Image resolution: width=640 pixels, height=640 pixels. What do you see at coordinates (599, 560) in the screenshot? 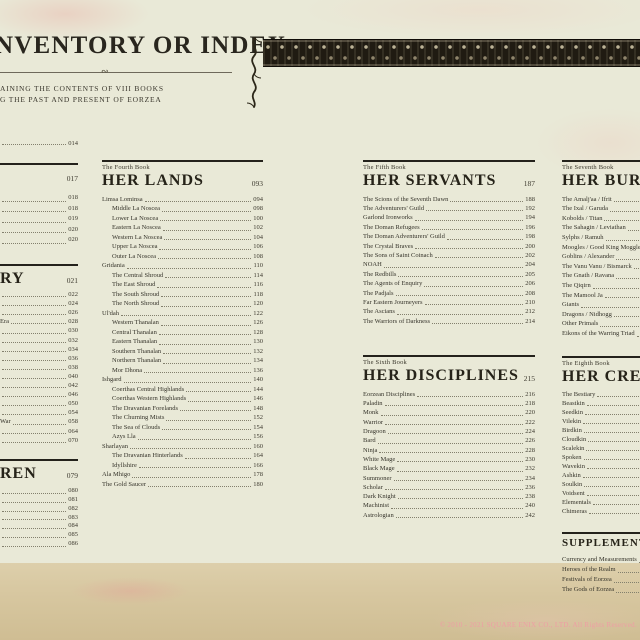
I see `entry-label: Currency and Measurements` at bounding box center [599, 560].